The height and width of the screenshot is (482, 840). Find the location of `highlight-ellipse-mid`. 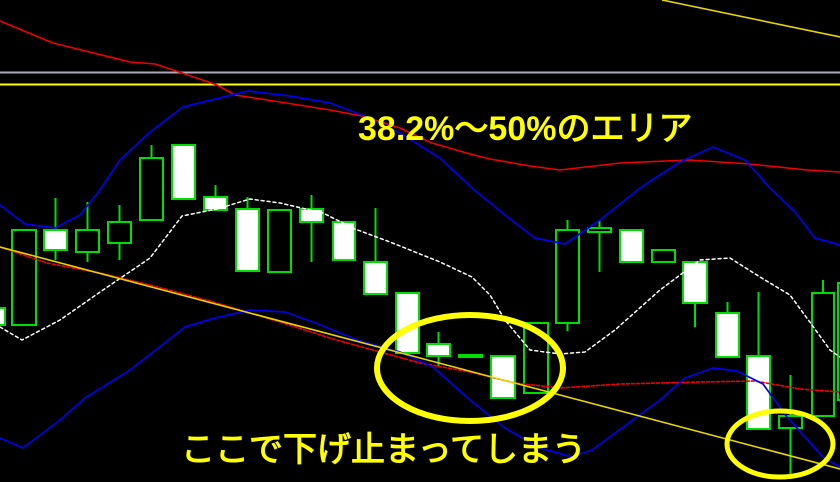

highlight-ellipse-mid is located at coordinates (470, 368).